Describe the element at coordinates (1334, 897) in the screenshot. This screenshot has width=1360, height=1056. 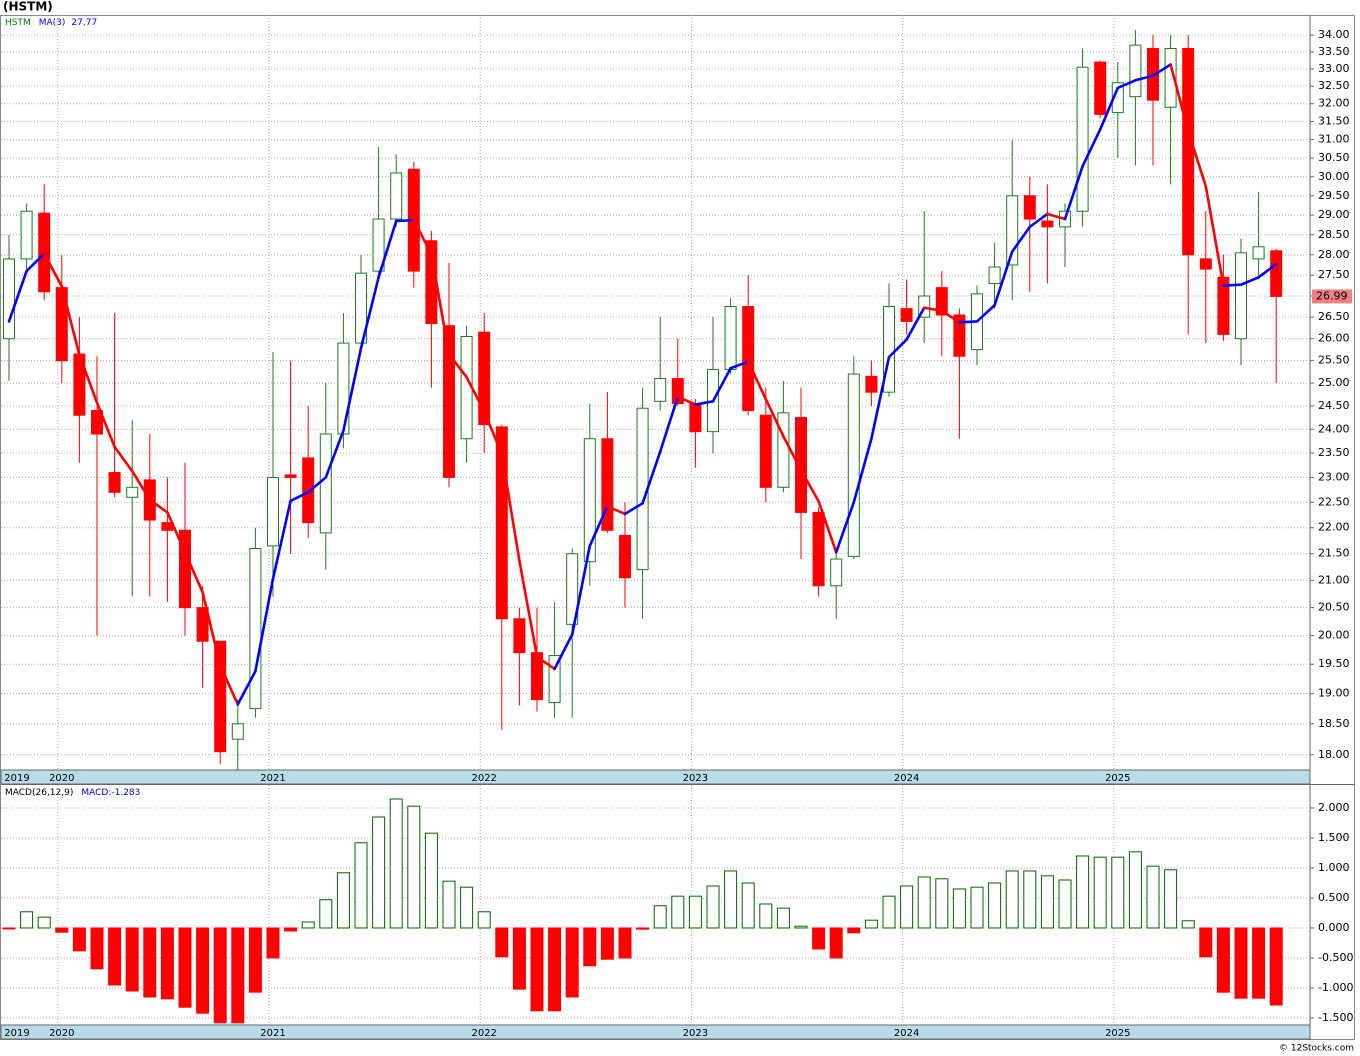
I see `y-tick-label: 0.500` at that location.